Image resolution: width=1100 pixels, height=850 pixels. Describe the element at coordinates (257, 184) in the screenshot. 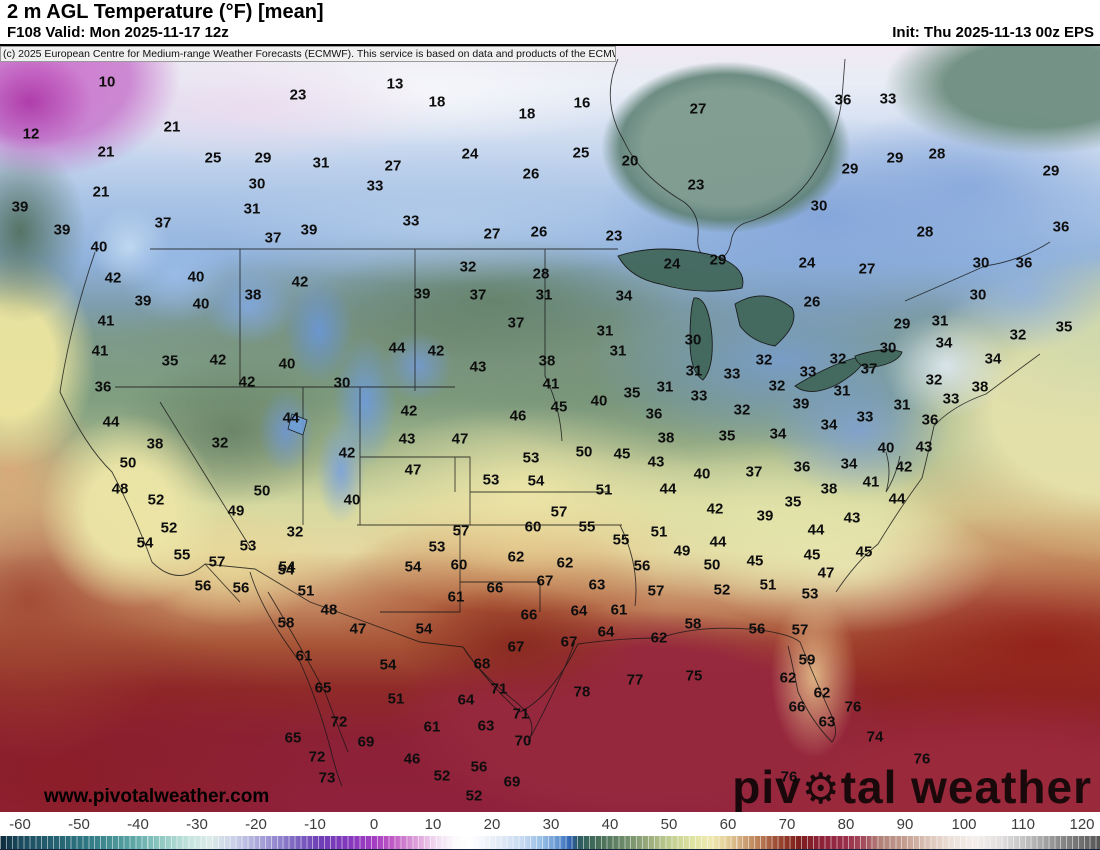

I see `temp-label: 30` at that location.